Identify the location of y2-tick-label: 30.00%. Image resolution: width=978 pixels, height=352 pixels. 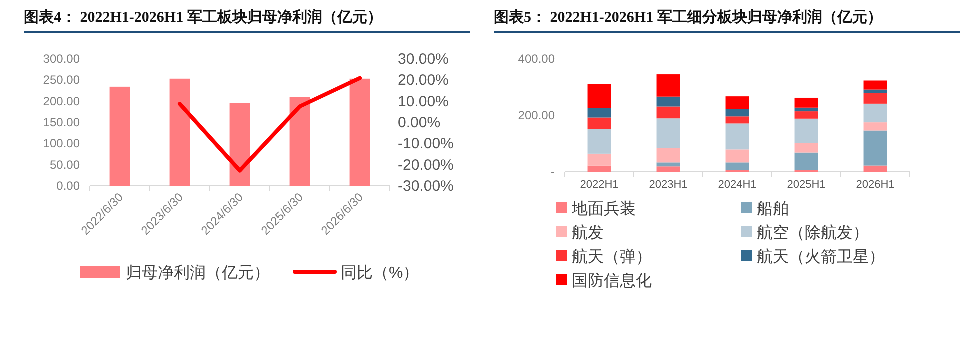
(423, 59).